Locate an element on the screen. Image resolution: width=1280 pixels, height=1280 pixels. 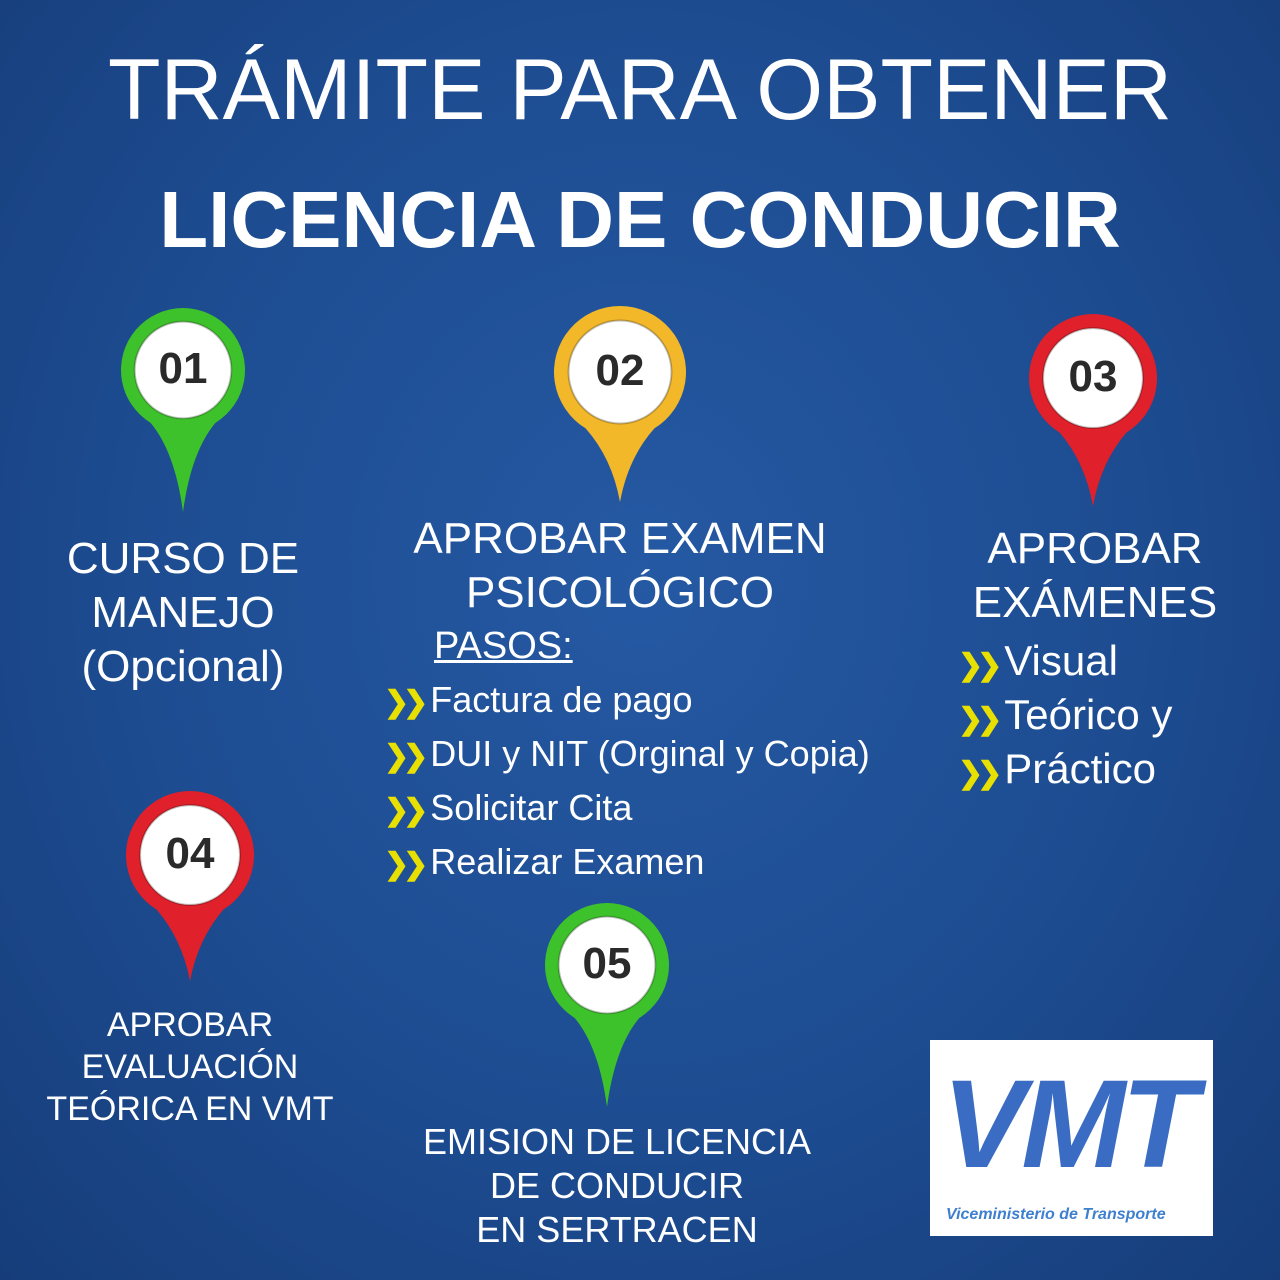
step-number: 04 is located at coordinates (190, 853).